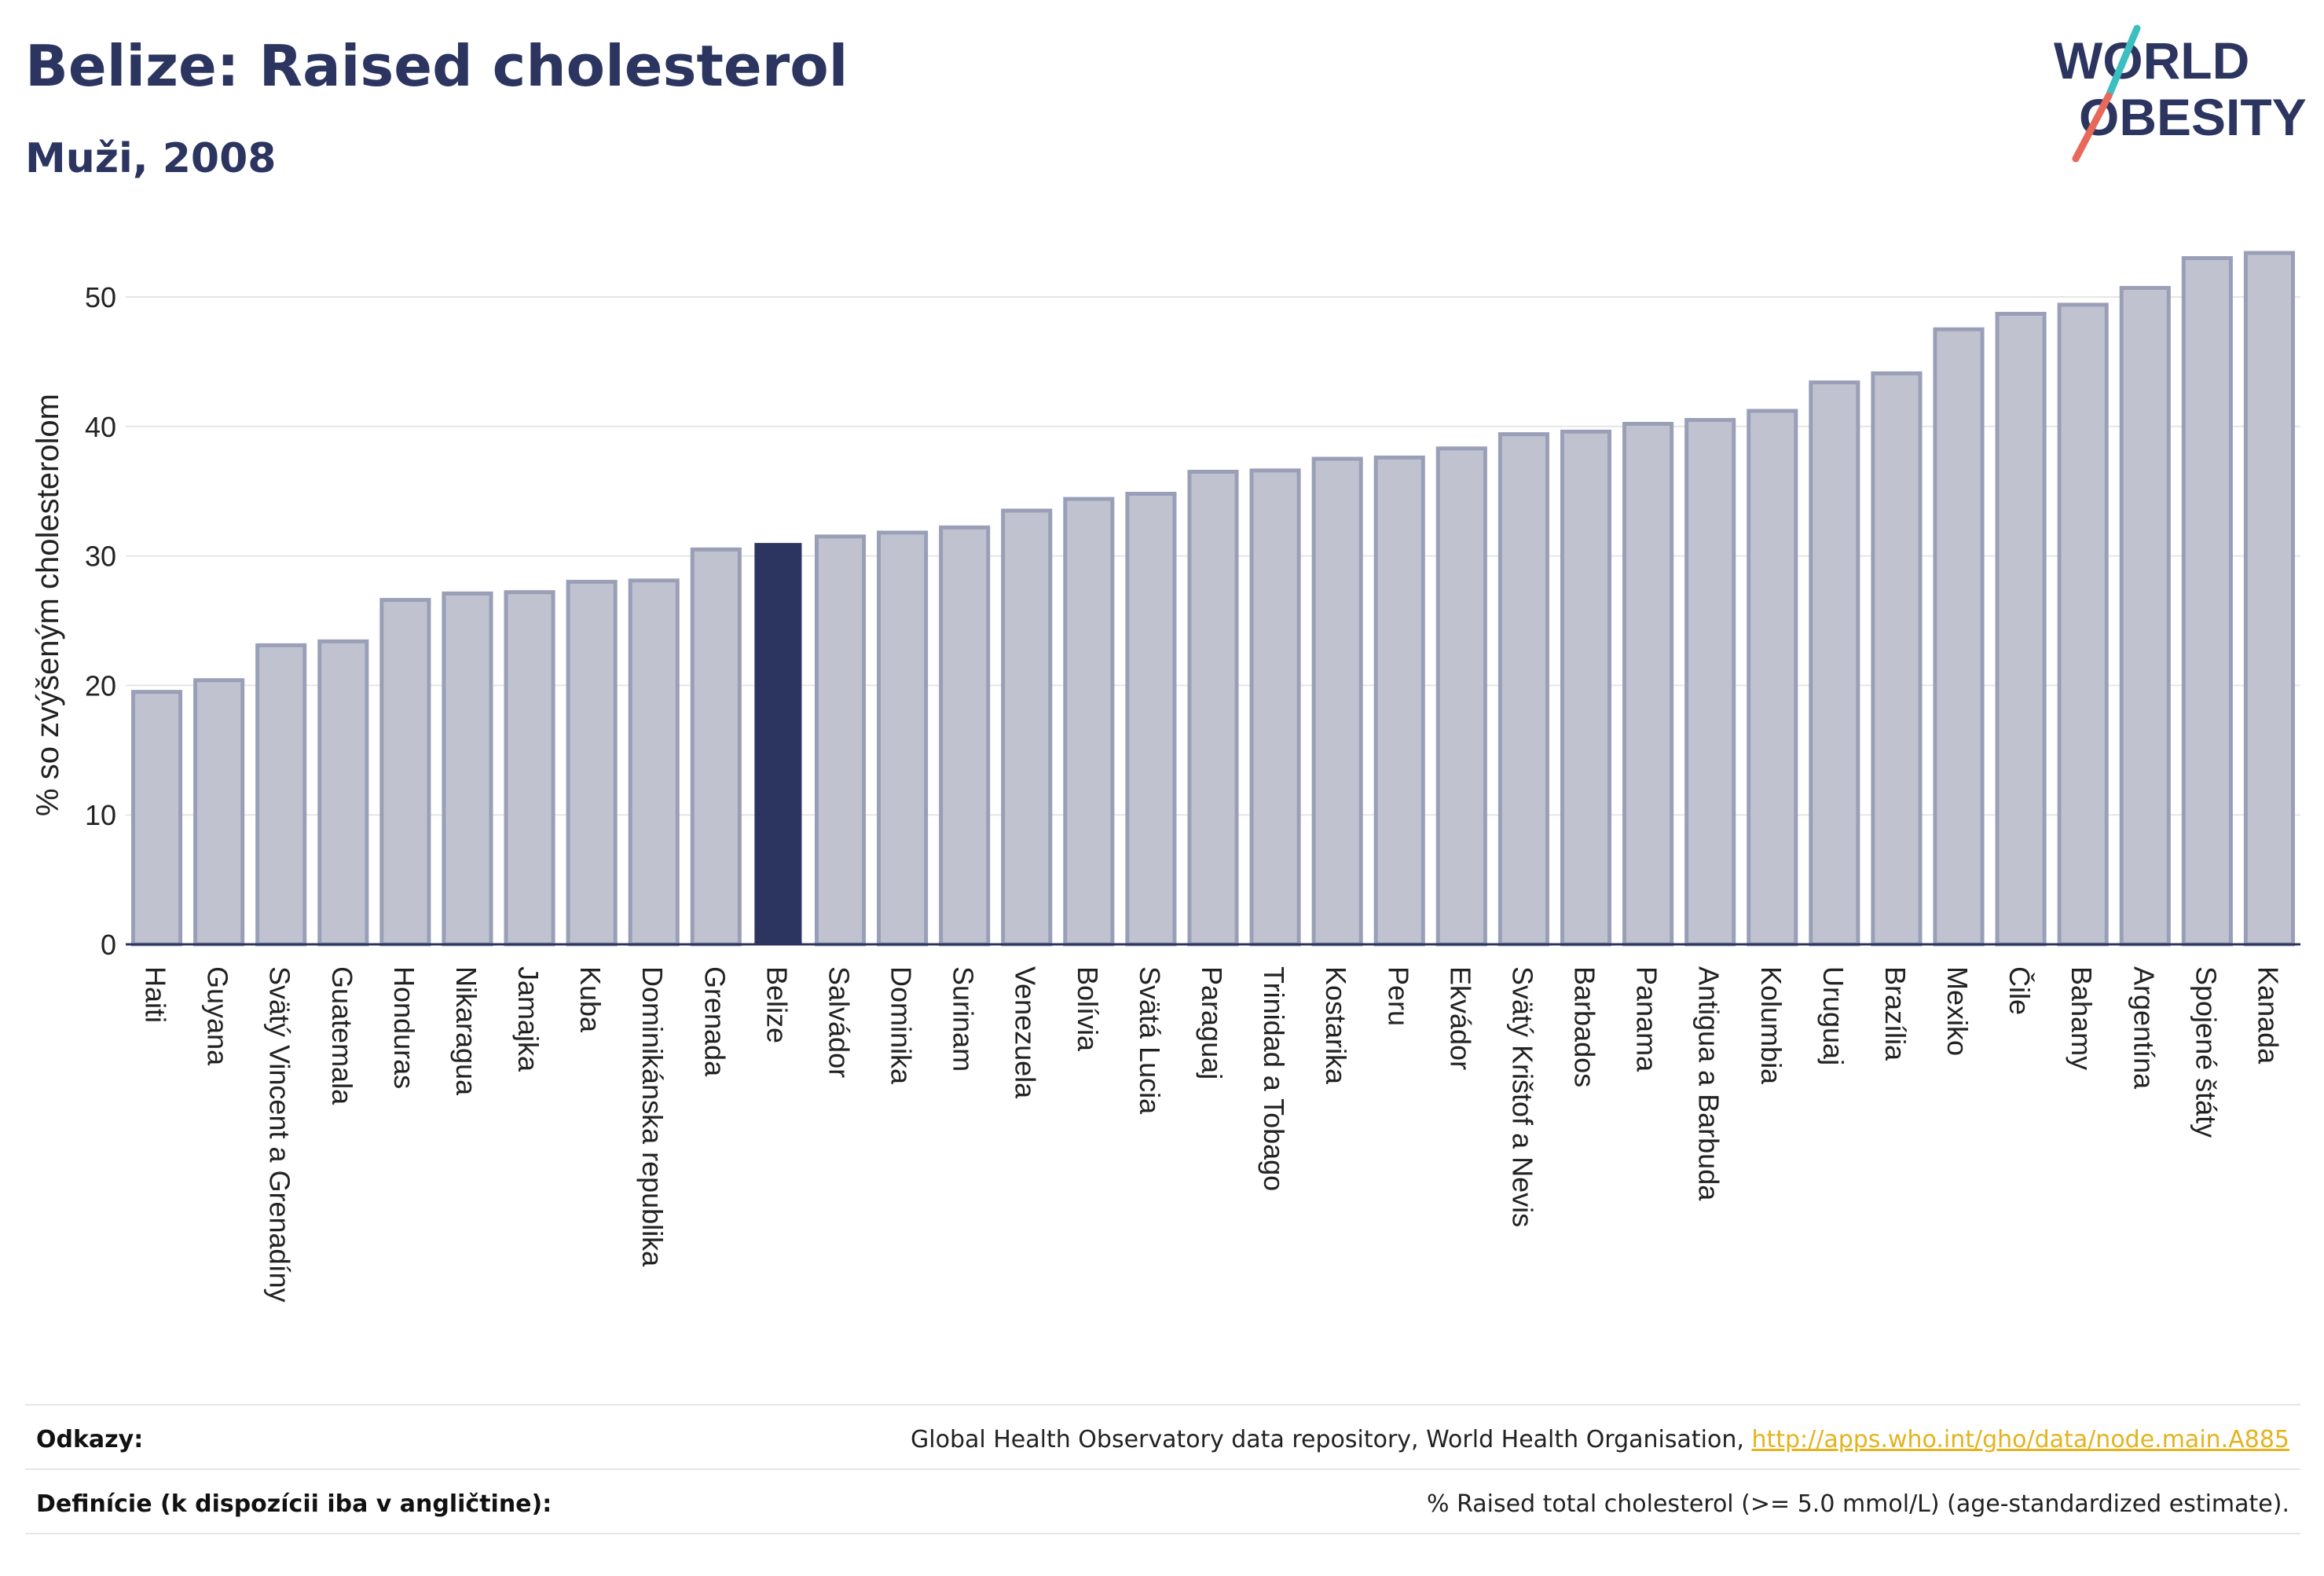 This screenshot has width=2324, height=1576. I want to click on bar-sv-t-vincent-a-grenad-ny, so click(281, 795).